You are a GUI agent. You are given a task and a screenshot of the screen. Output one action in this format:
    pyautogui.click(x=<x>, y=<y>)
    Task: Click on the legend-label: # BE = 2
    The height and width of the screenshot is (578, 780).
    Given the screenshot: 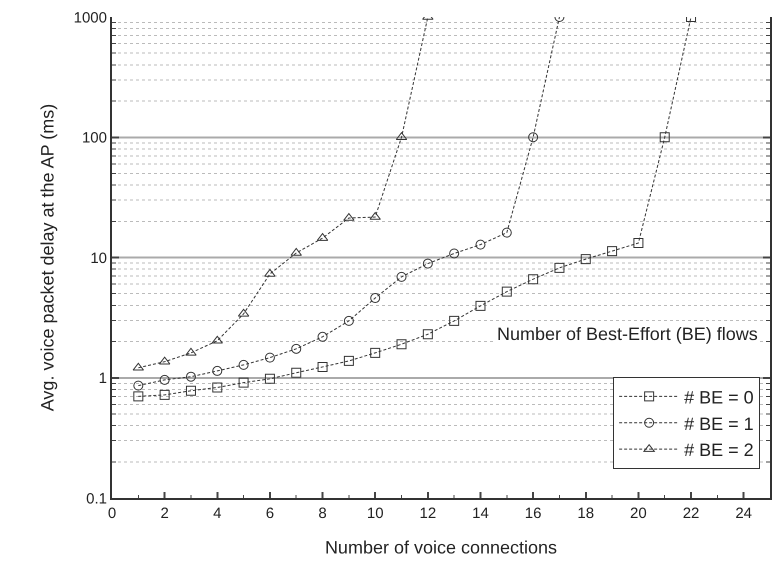 What is the action you would take?
    pyautogui.click(x=719, y=450)
    